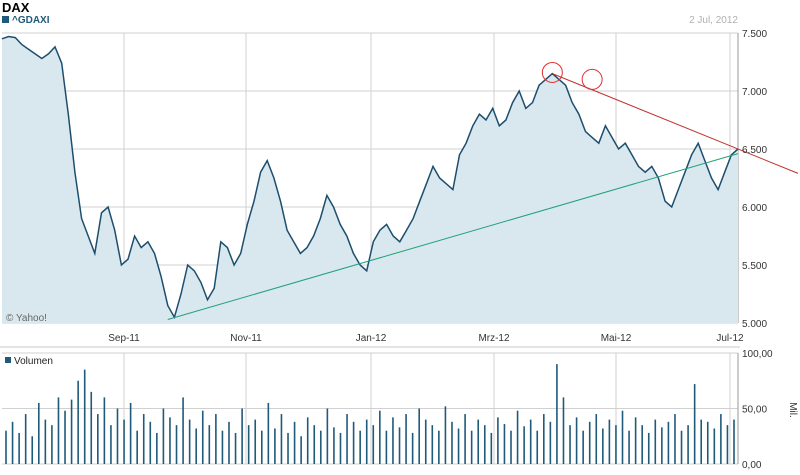  What do you see at coordinates (675, 123) in the screenshot?
I see `resistance-trendline` at bounding box center [675, 123].